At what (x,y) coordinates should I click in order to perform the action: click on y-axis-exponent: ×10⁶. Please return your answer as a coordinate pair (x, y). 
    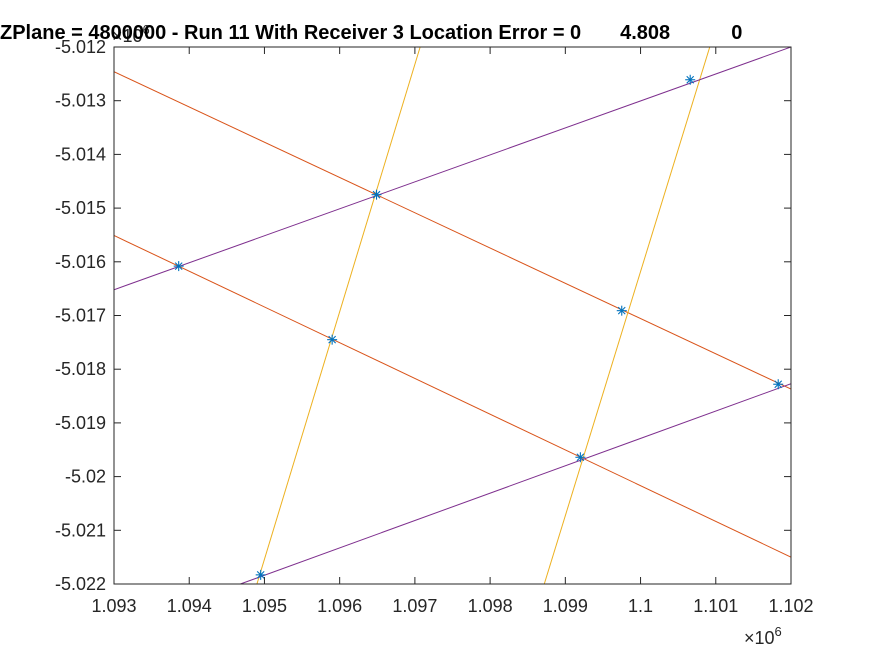
    Looking at the image, I should click on (131, 34).